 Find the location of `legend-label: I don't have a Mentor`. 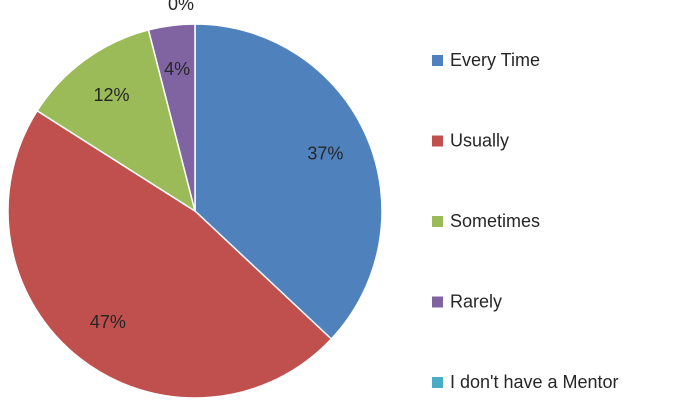

legend-label: I don't have a Mentor is located at coordinates (534, 382).